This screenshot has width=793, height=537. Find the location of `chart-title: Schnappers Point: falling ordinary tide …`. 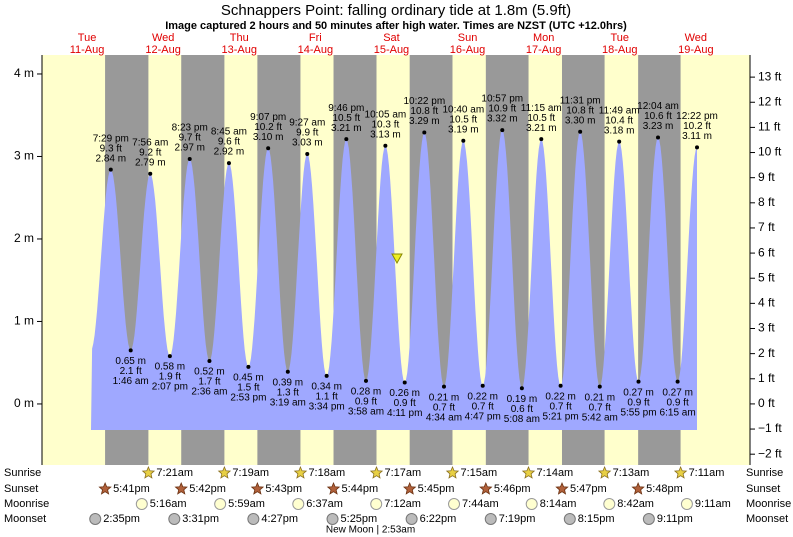

chart-title: Schnappers Point: falling ordinary tide … is located at coordinates (396, 10).